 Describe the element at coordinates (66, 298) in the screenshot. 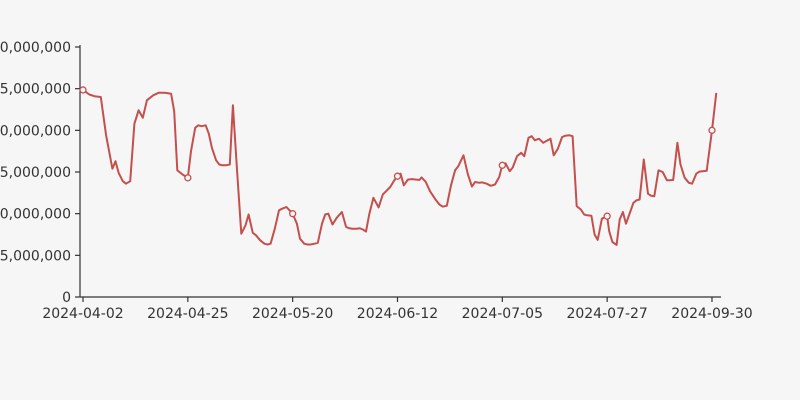

I see `y-tick-label: 0` at that location.